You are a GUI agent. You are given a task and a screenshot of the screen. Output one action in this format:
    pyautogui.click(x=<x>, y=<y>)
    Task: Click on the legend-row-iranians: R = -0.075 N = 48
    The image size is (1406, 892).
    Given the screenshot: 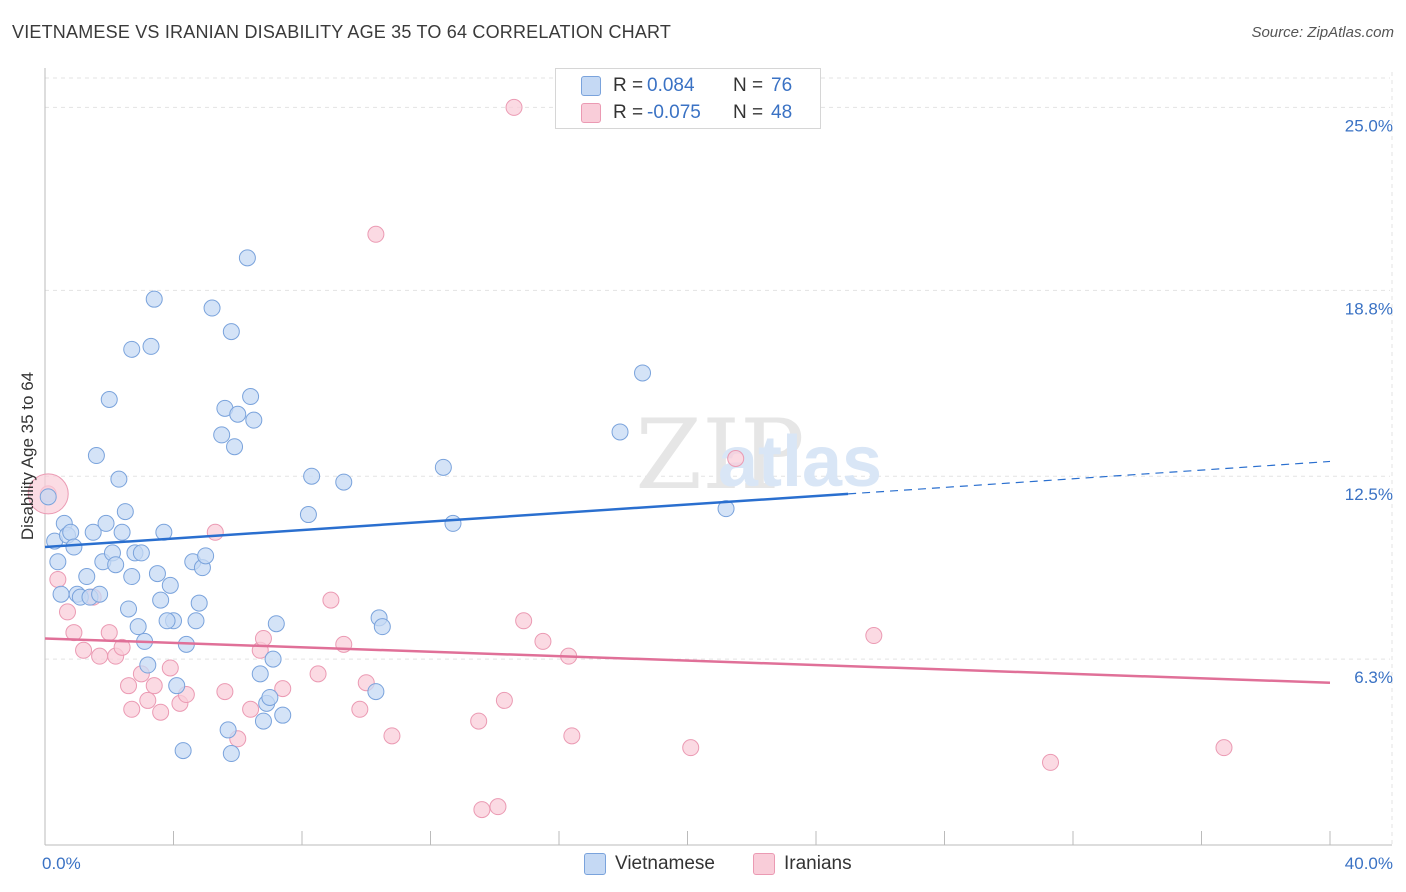 What is the action you would take?
    pyautogui.click(x=688, y=112)
    